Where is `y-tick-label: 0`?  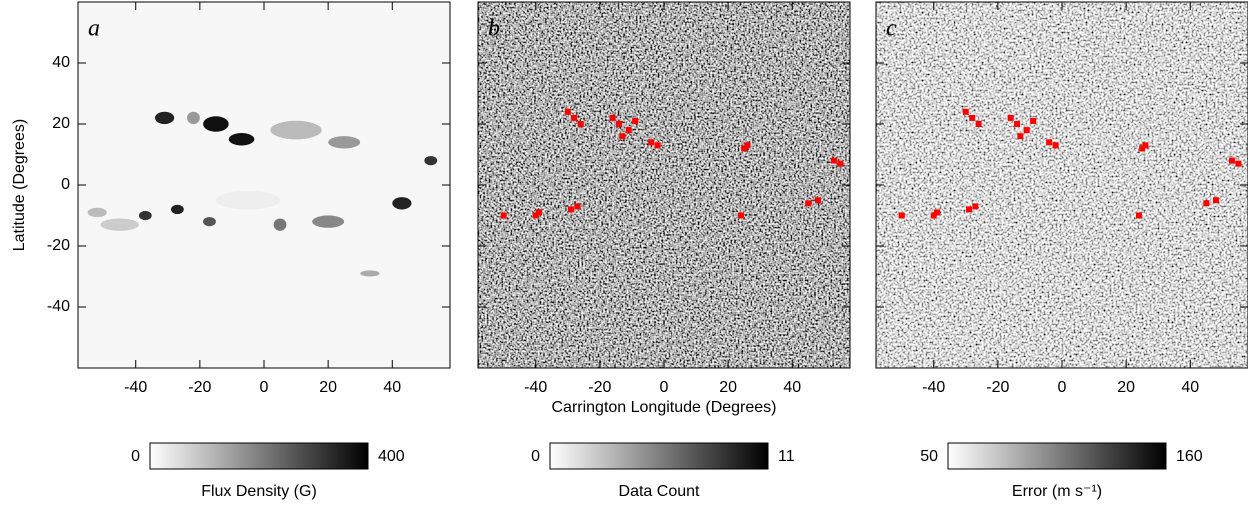
y-tick-label: 0 is located at coordinates (65, 184).